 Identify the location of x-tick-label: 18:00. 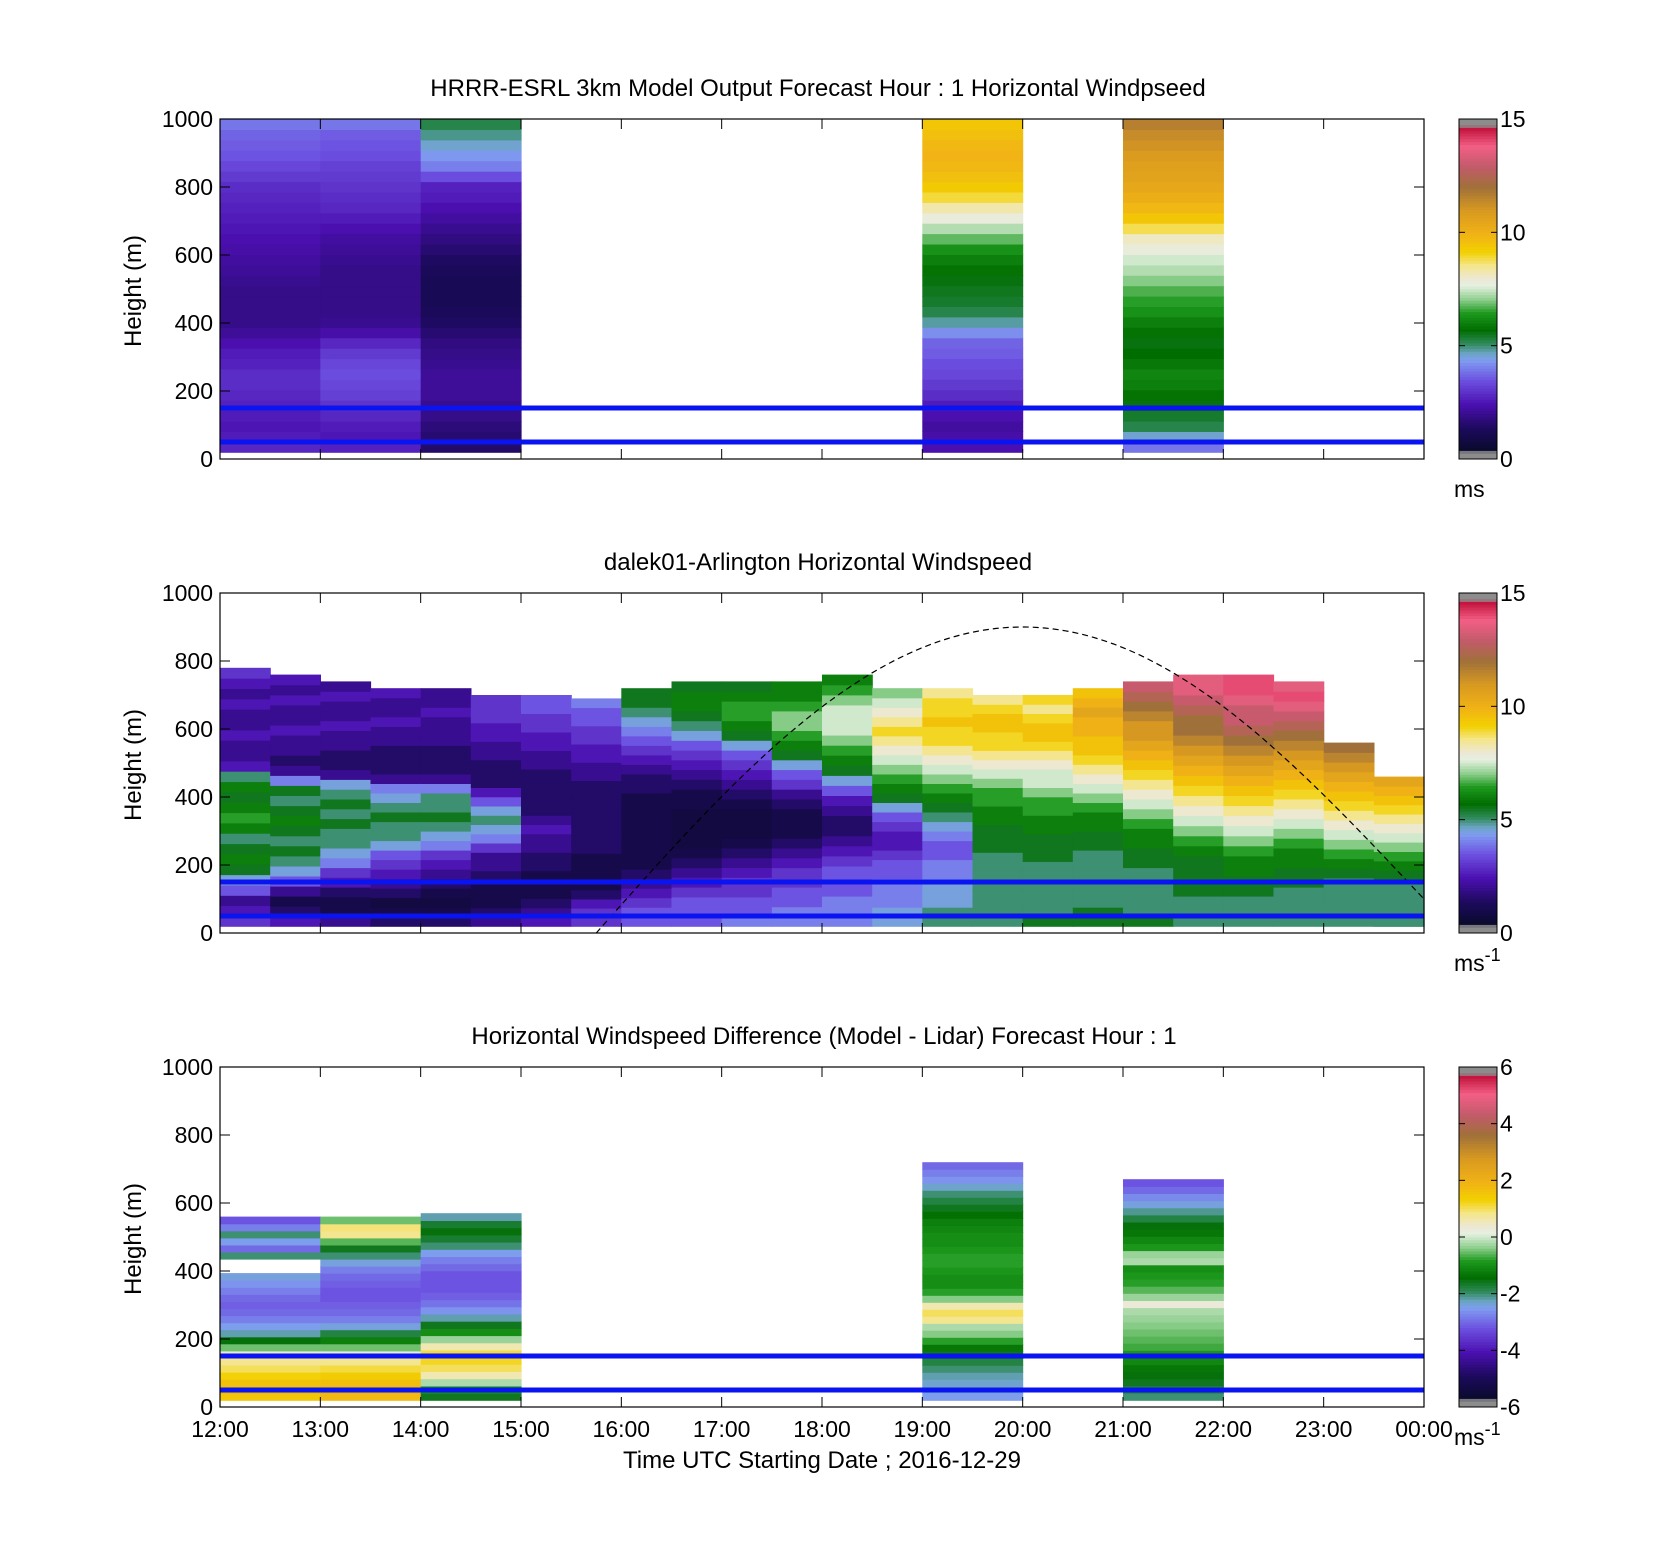
(822, 1429).